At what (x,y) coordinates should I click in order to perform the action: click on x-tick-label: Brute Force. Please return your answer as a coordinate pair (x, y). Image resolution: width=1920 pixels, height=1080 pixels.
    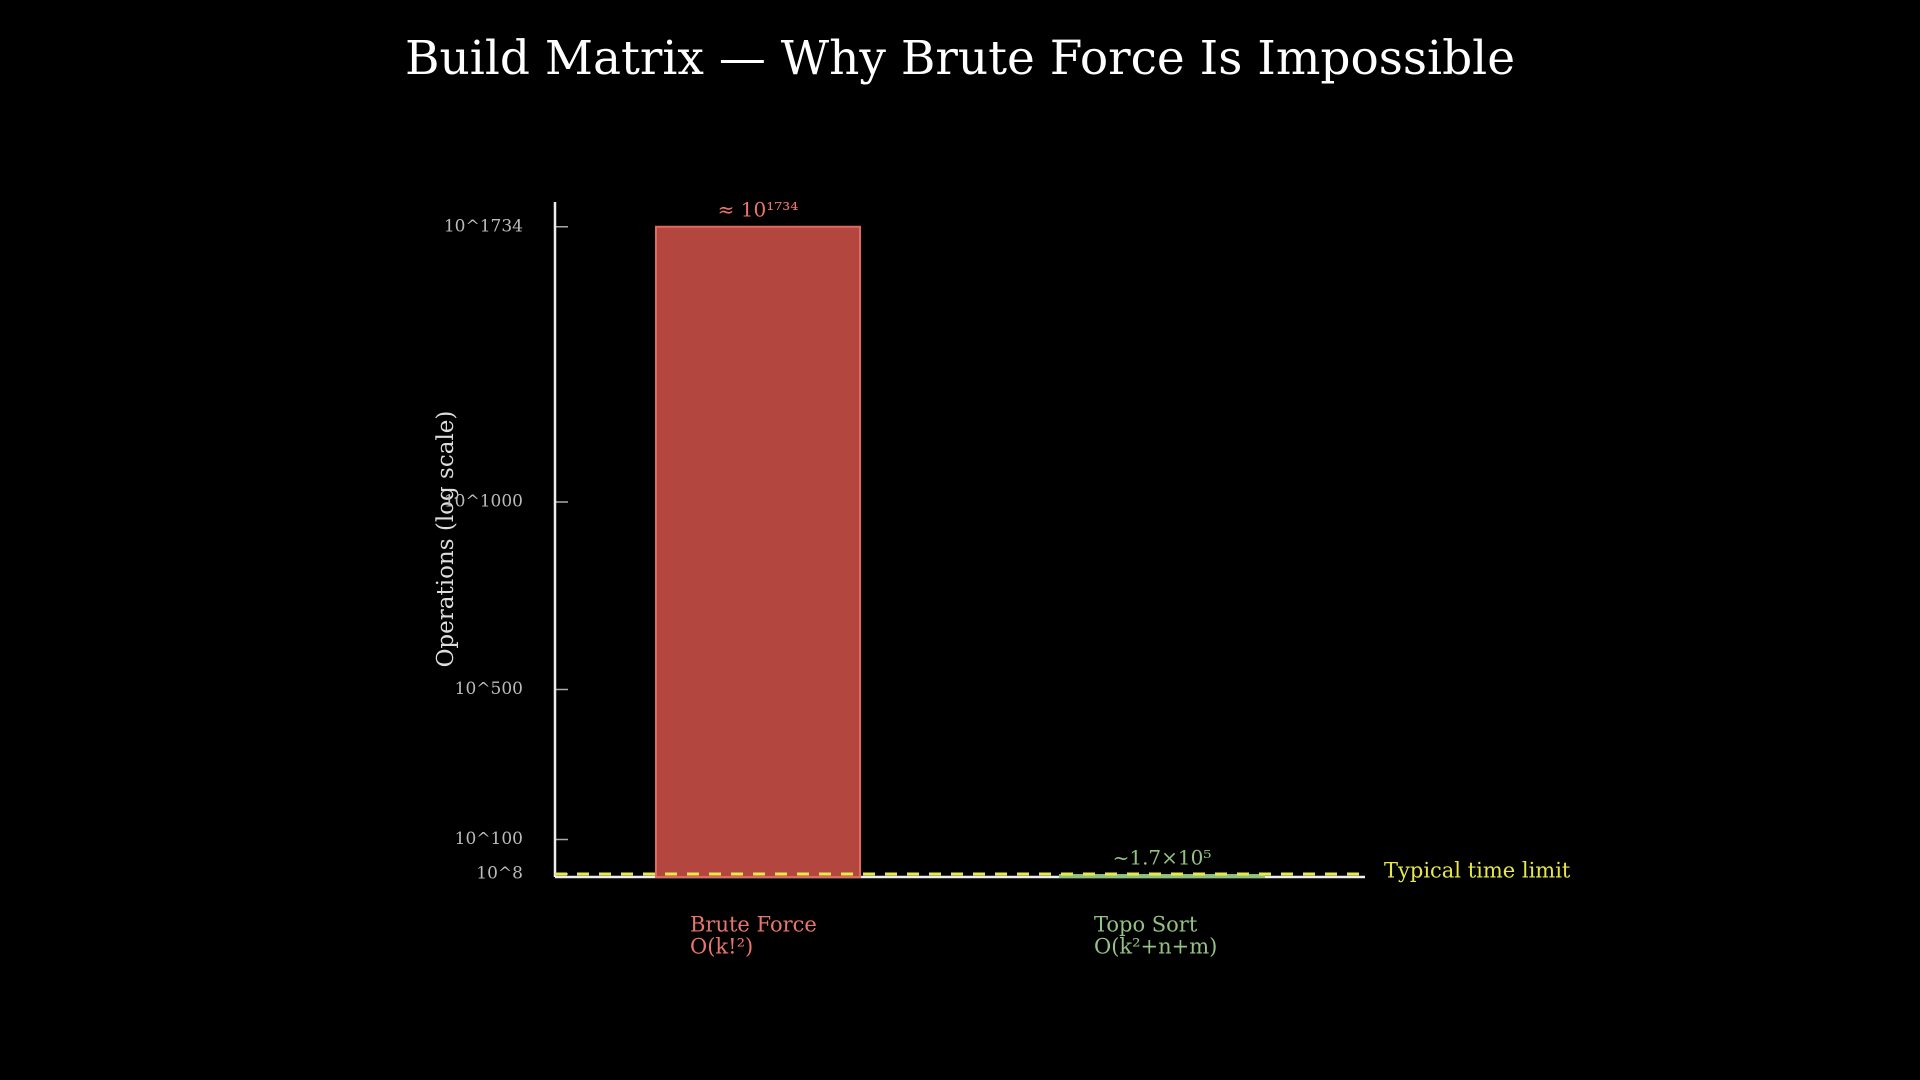
    Looking at the image, I should click on (753, 925).